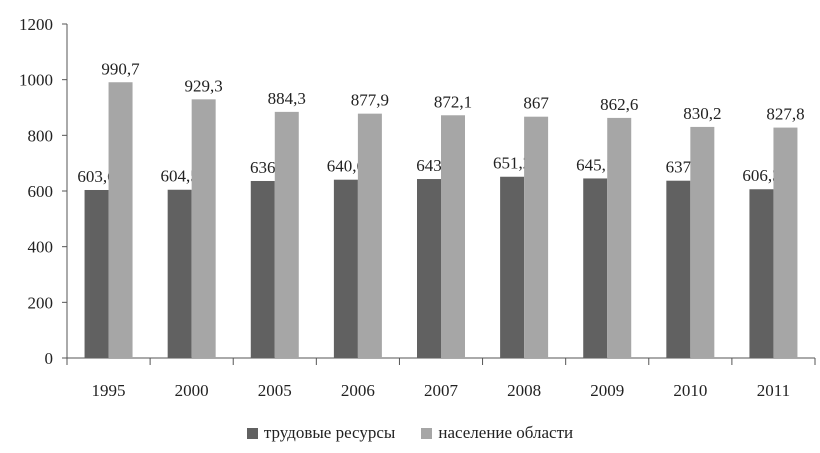  What do you see at coordinates (785, 114) in the screenshot?
I see `data-label-population: 827,8` at bounding box center [785, 114].